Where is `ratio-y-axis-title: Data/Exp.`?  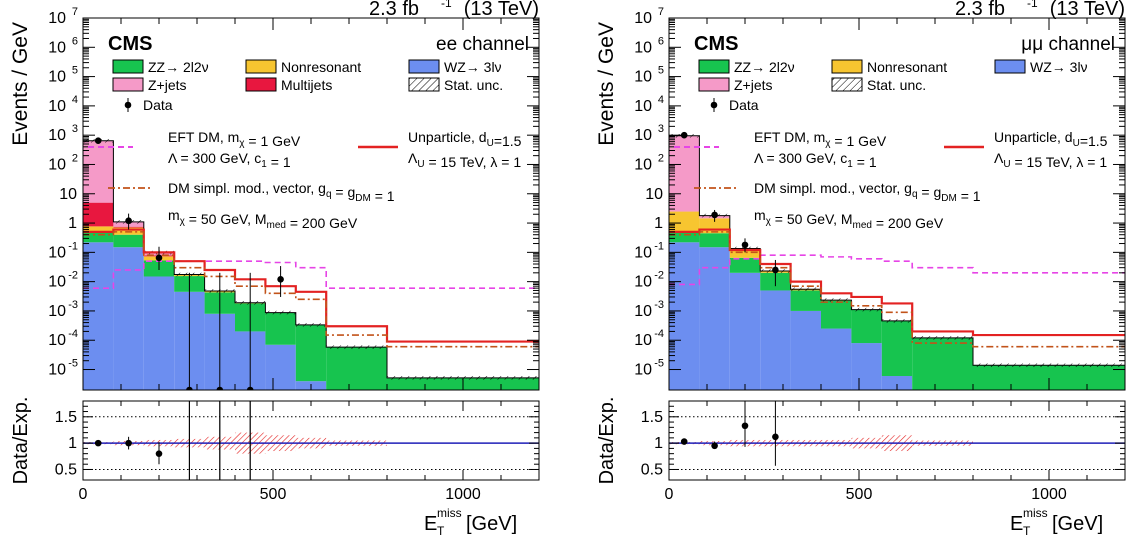 ratio-y-axis-title: Data/Exp. is located at coordinates (21, 441).